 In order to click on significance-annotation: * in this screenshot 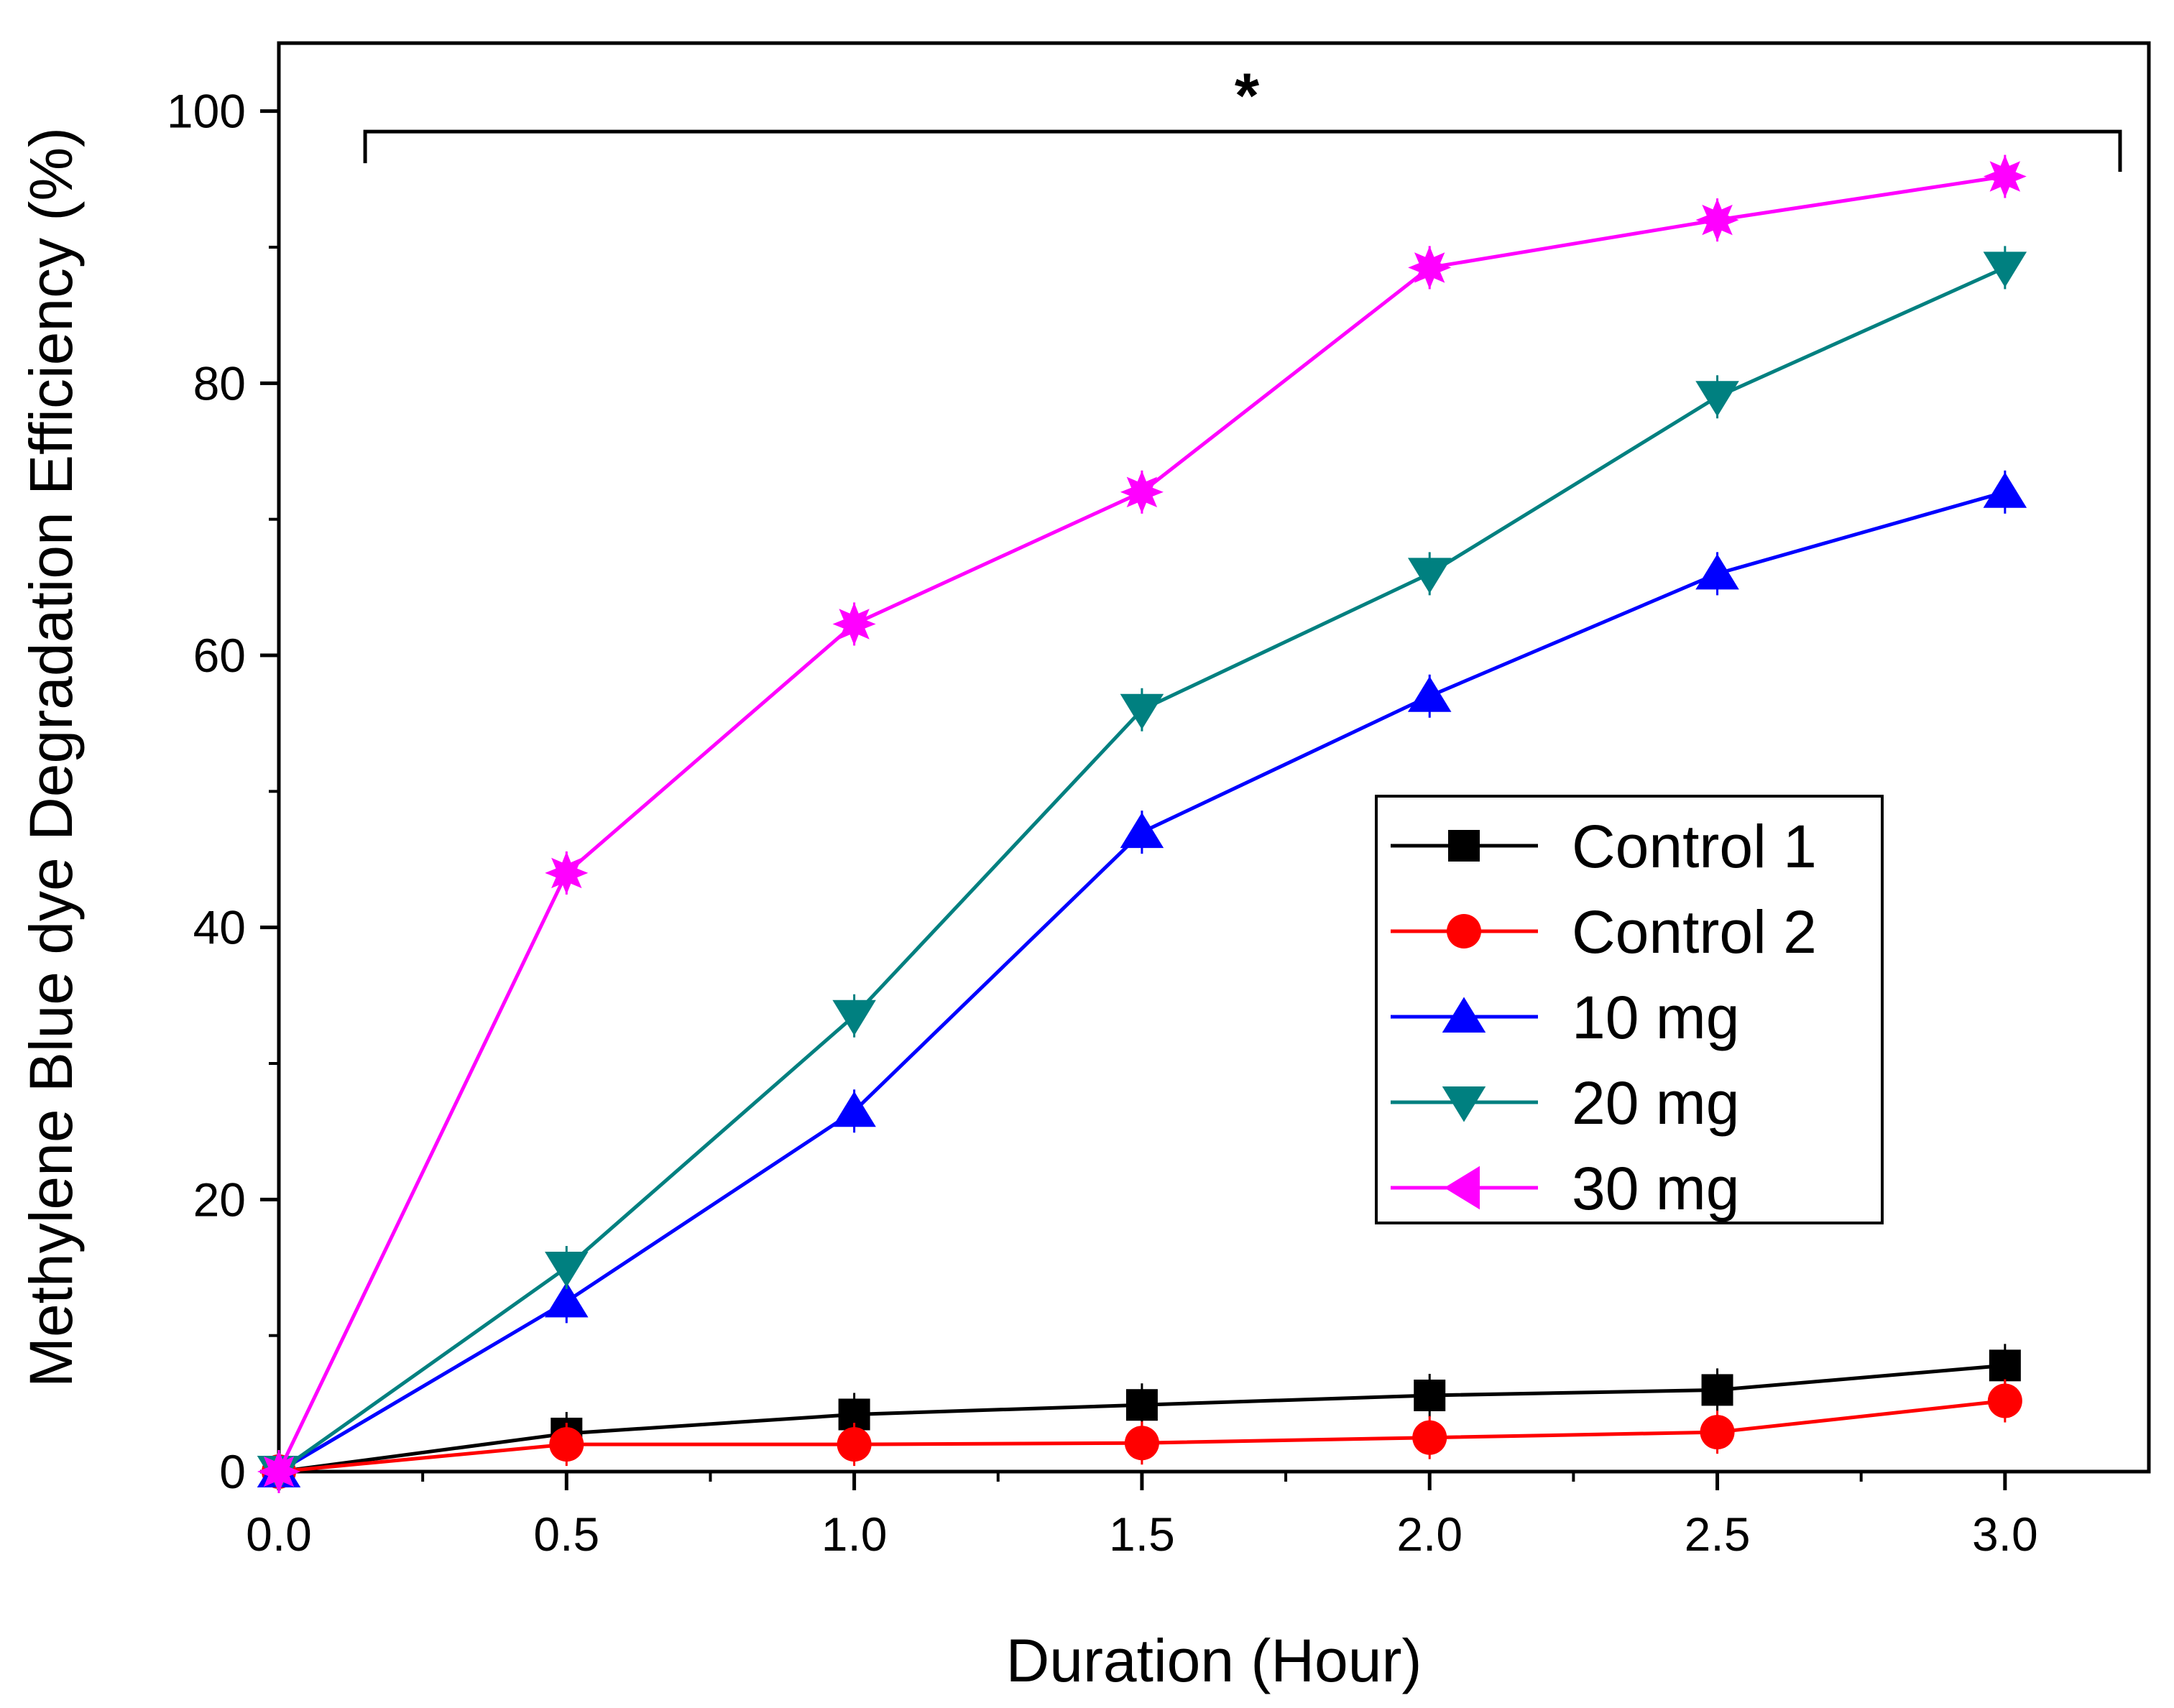, I will do `click(1242, 116)`.